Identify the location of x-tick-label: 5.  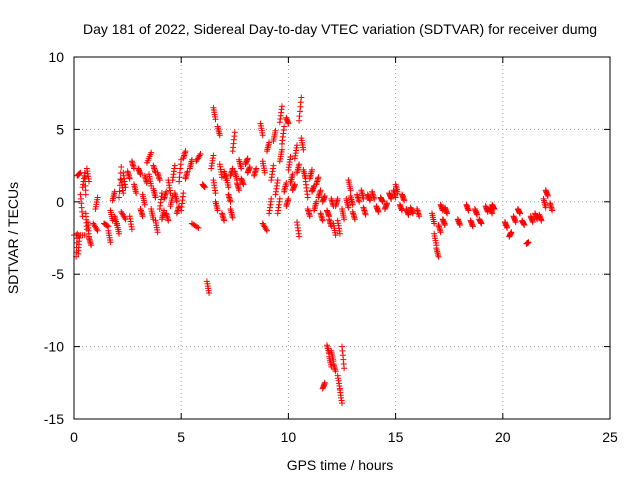
(181, 437).